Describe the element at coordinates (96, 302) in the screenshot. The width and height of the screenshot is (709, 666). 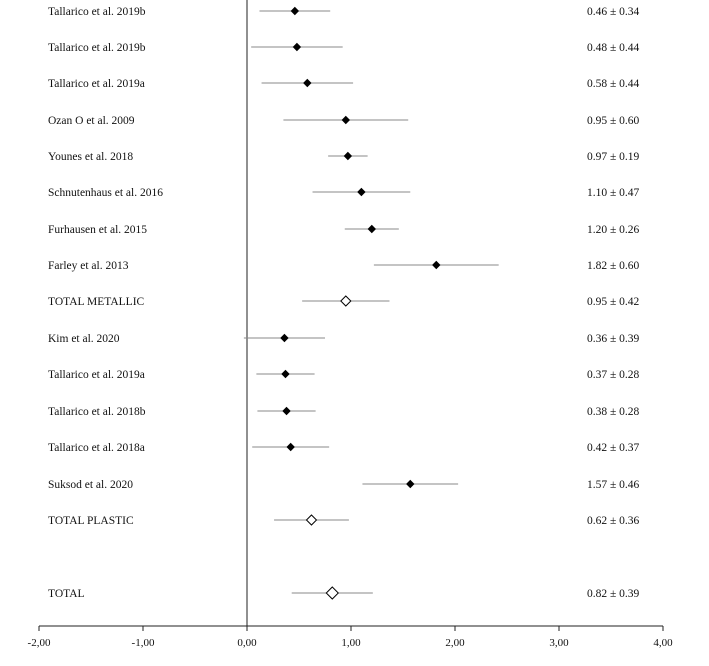
I see `total-label: TOTAL METALLIC` at that location.